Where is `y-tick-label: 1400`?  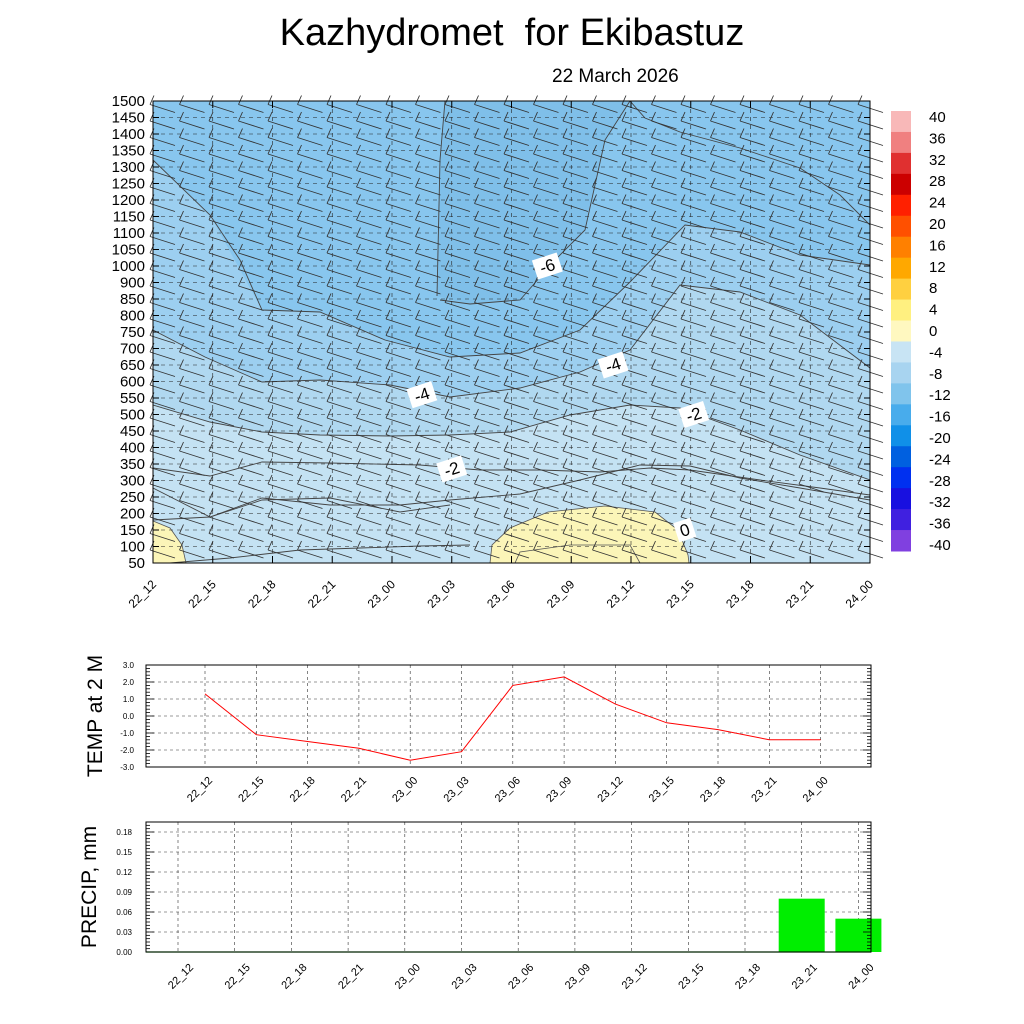 y-tick-label: 1400 is located at coordinates (128, 134).